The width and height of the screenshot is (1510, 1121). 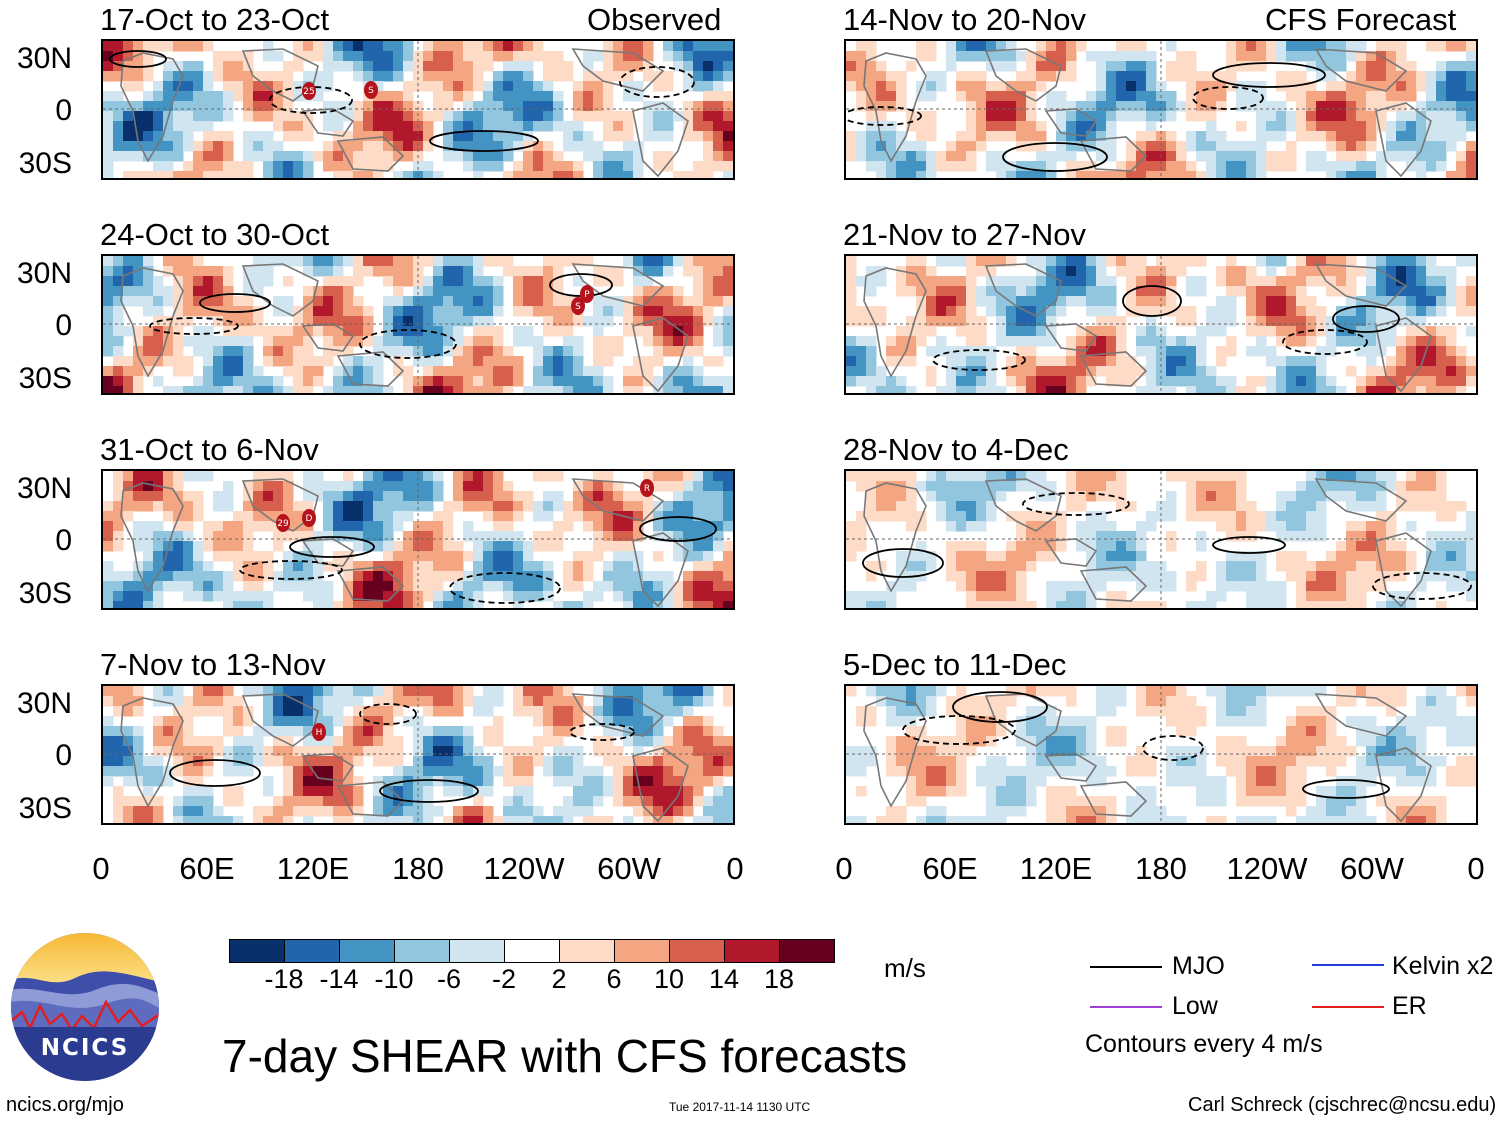 I want to click on author-credit: Carl Schreck (cjschrec@ncsu.edu), so click(x=1342, y=1105).